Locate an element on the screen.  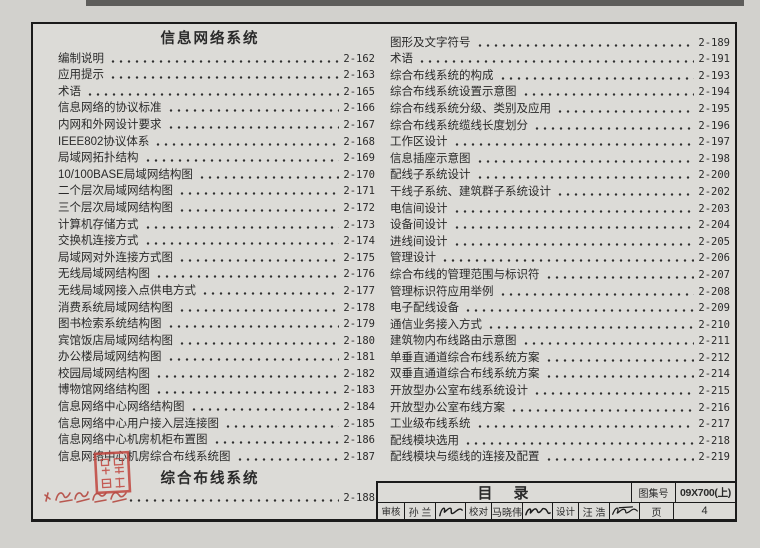
toc-entry-label: 管理设计 is located at coordinates (413, 258).